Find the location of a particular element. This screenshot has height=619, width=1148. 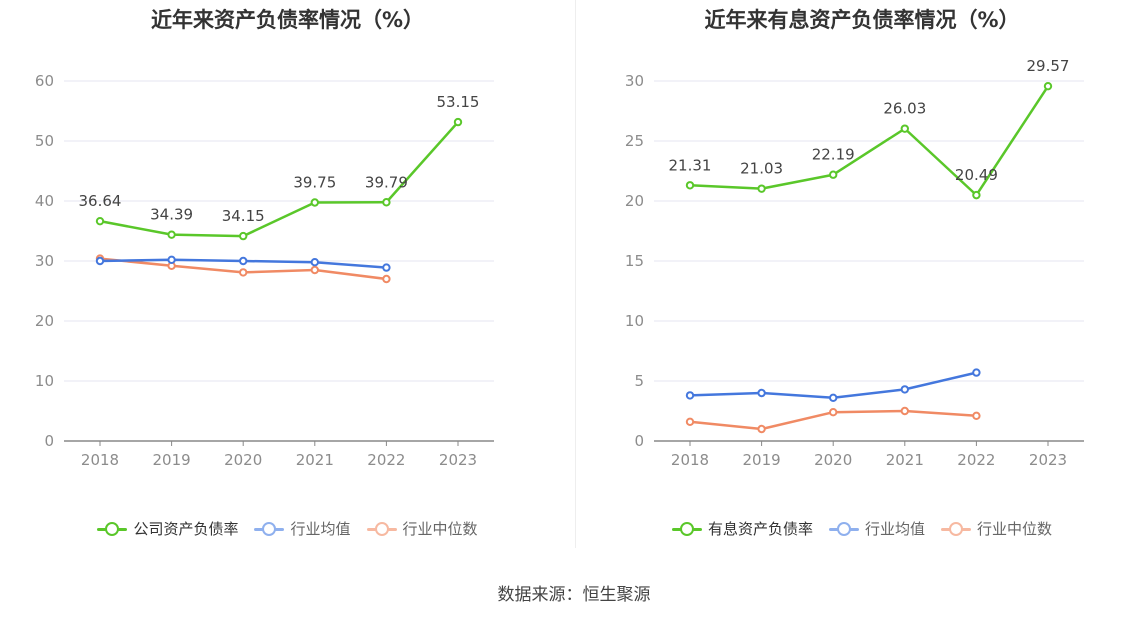

data-source-note: 数据来源：恒生聚源 is located at coordinates (574, 595).